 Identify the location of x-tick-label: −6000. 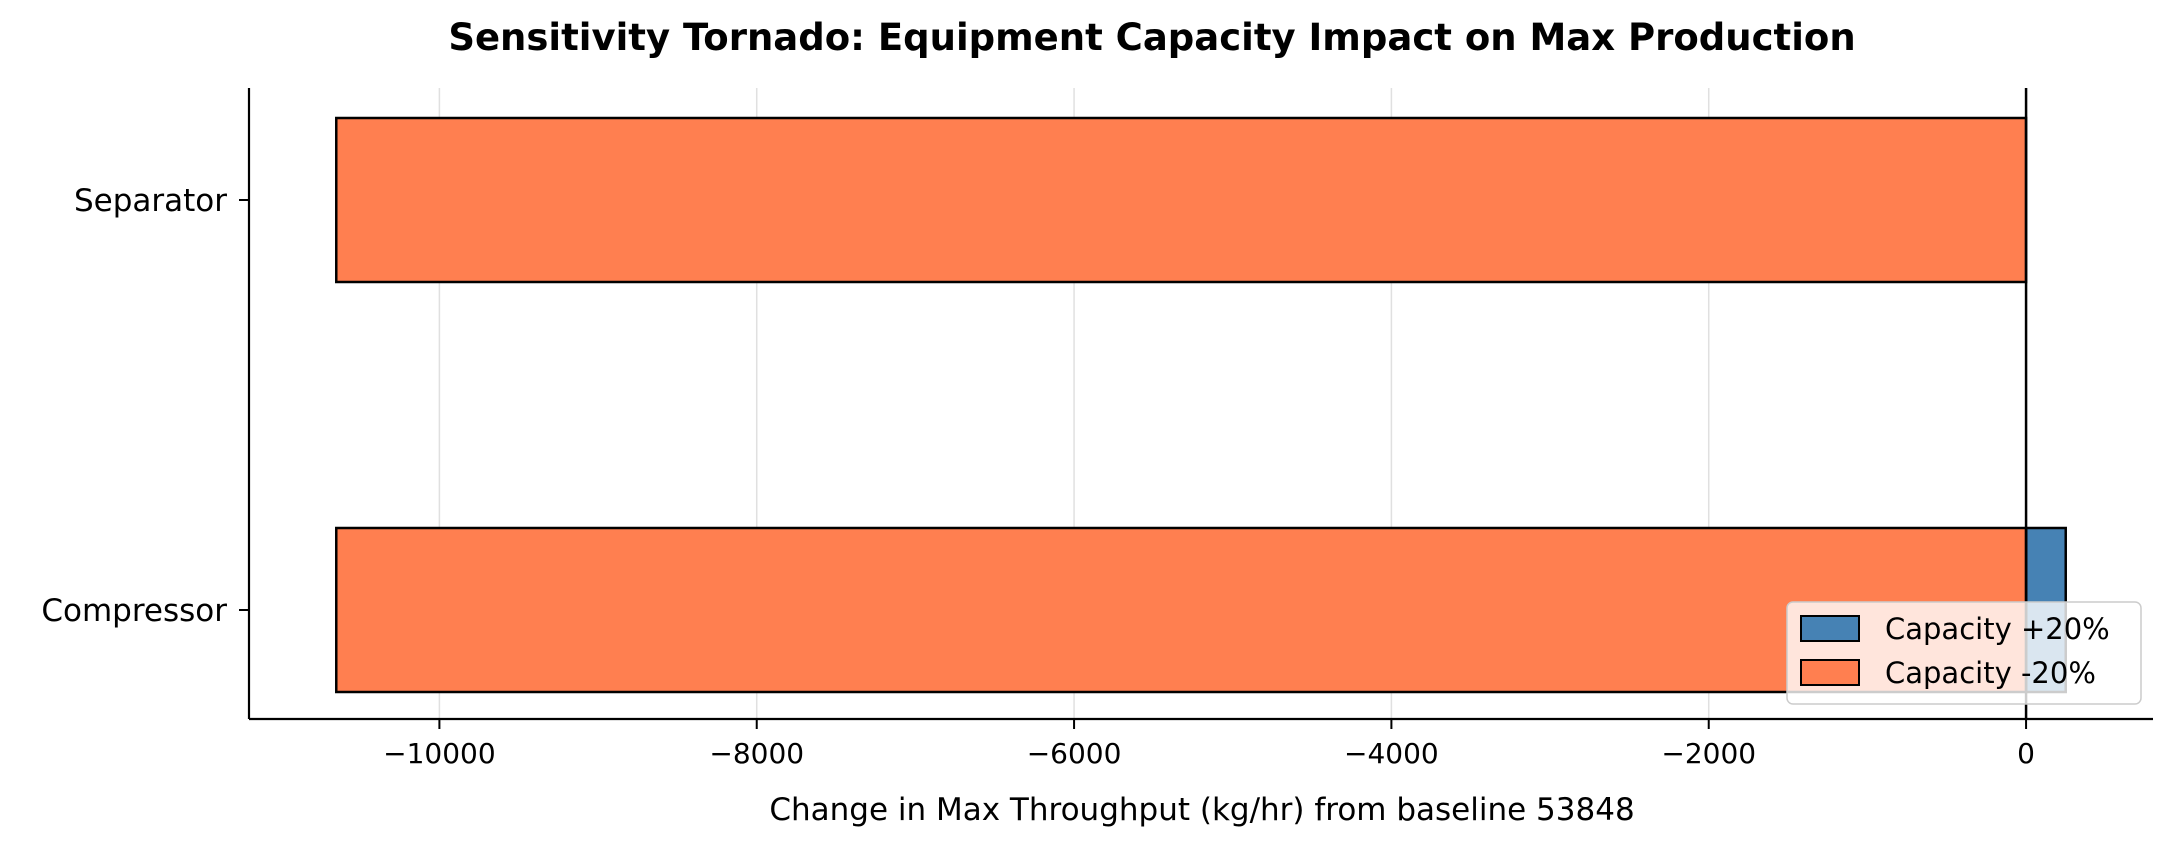
(1074, 753).